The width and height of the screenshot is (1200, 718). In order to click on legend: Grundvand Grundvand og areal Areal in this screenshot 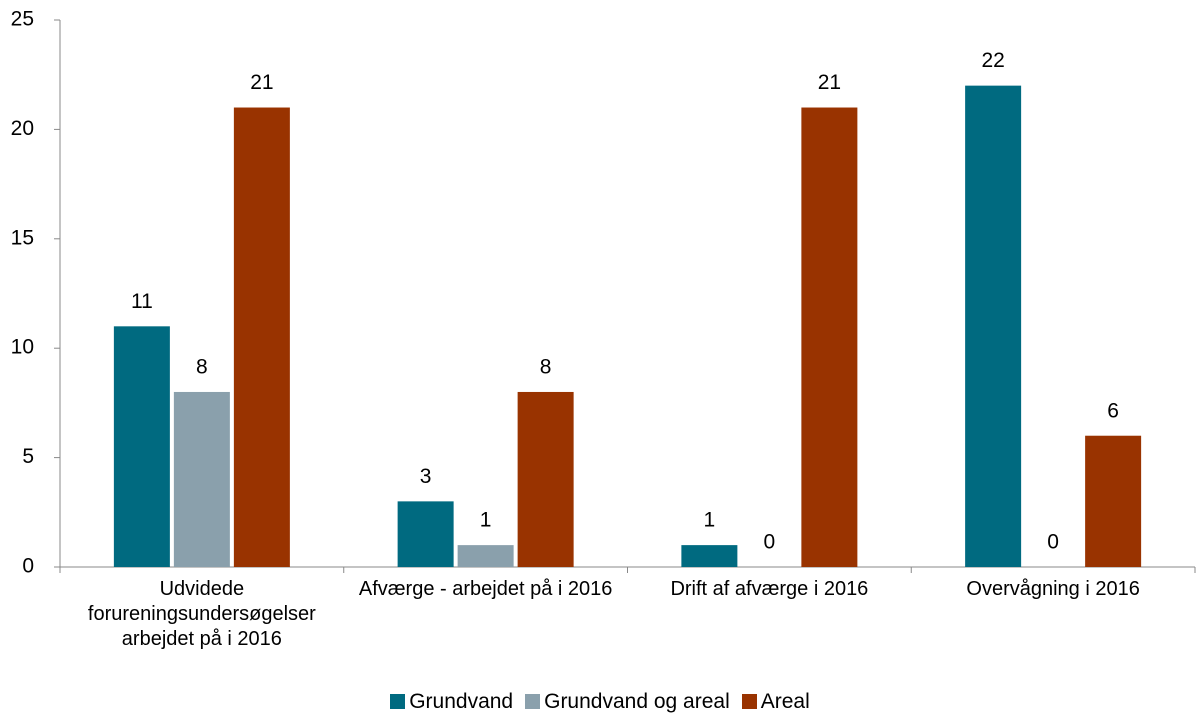, I will do `click(600, 702)`.